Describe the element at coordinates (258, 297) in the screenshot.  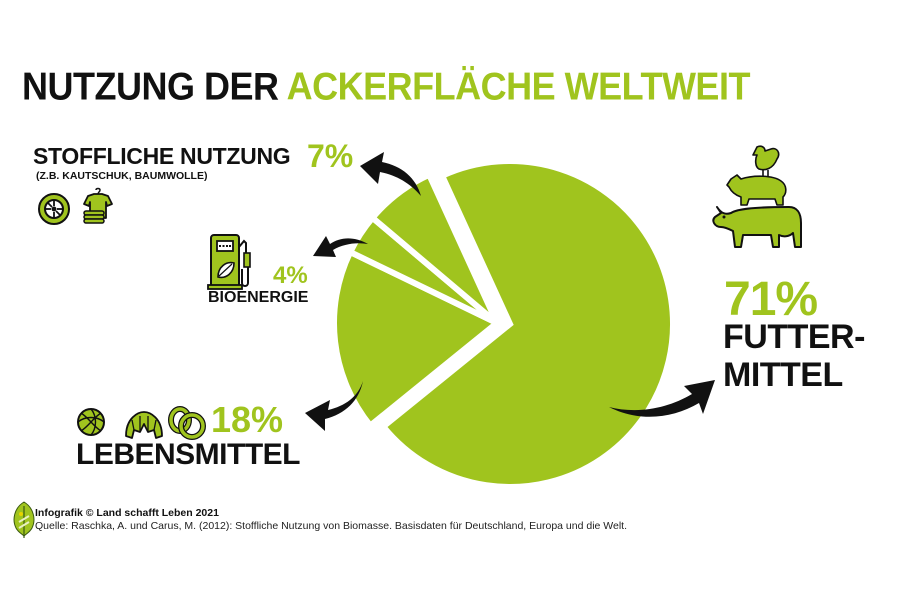
I see `label-bioenergie-title: BIOENERGIE` at that location.